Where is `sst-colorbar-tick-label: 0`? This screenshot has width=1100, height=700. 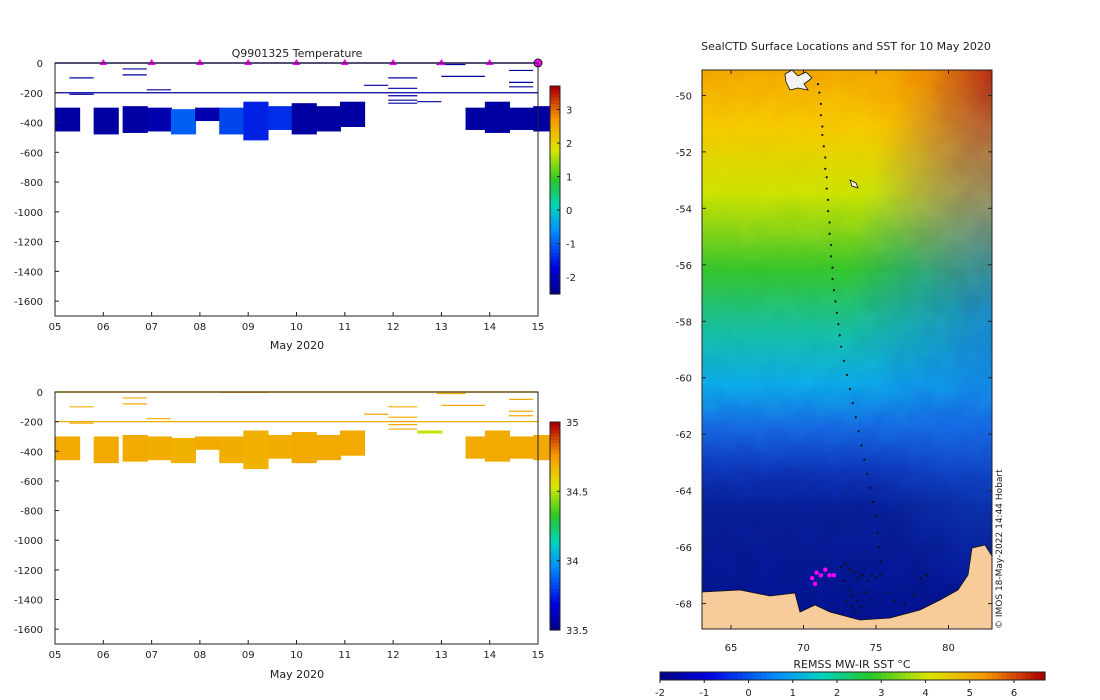
sst-colorbar-tick-label: 0 is located at coordinates (748, 693).